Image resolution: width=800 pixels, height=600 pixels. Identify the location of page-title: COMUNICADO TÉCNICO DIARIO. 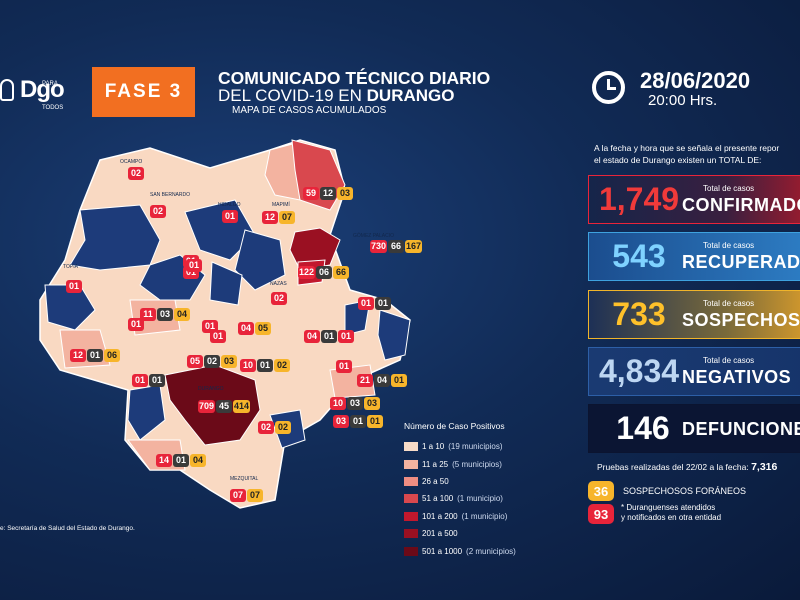
(354, 78).